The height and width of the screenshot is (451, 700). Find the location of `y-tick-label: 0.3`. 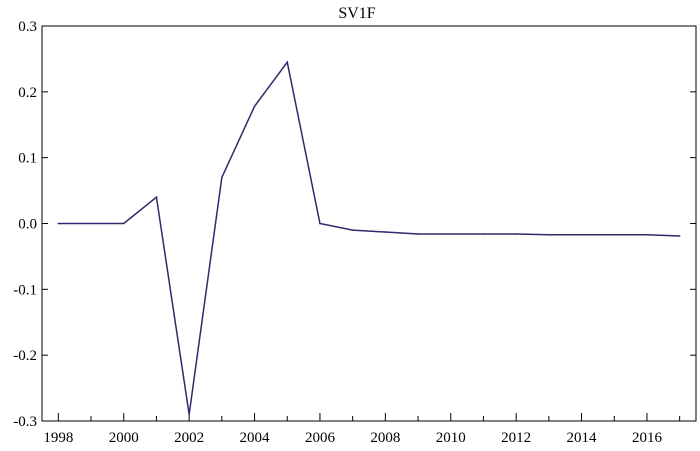

y-tick-label: 0.3 is located at coordinates (27, 27).